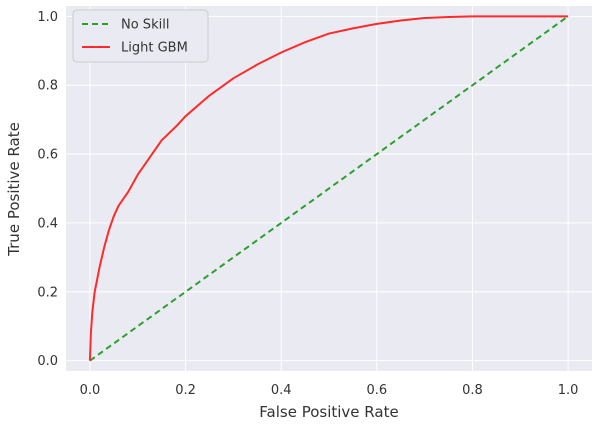 This screenshot has width=600, height=426. I want to click on y-tick-labels: 0.0 0.2 0.4 0.6 0.8 1.0, so click(47, 189).